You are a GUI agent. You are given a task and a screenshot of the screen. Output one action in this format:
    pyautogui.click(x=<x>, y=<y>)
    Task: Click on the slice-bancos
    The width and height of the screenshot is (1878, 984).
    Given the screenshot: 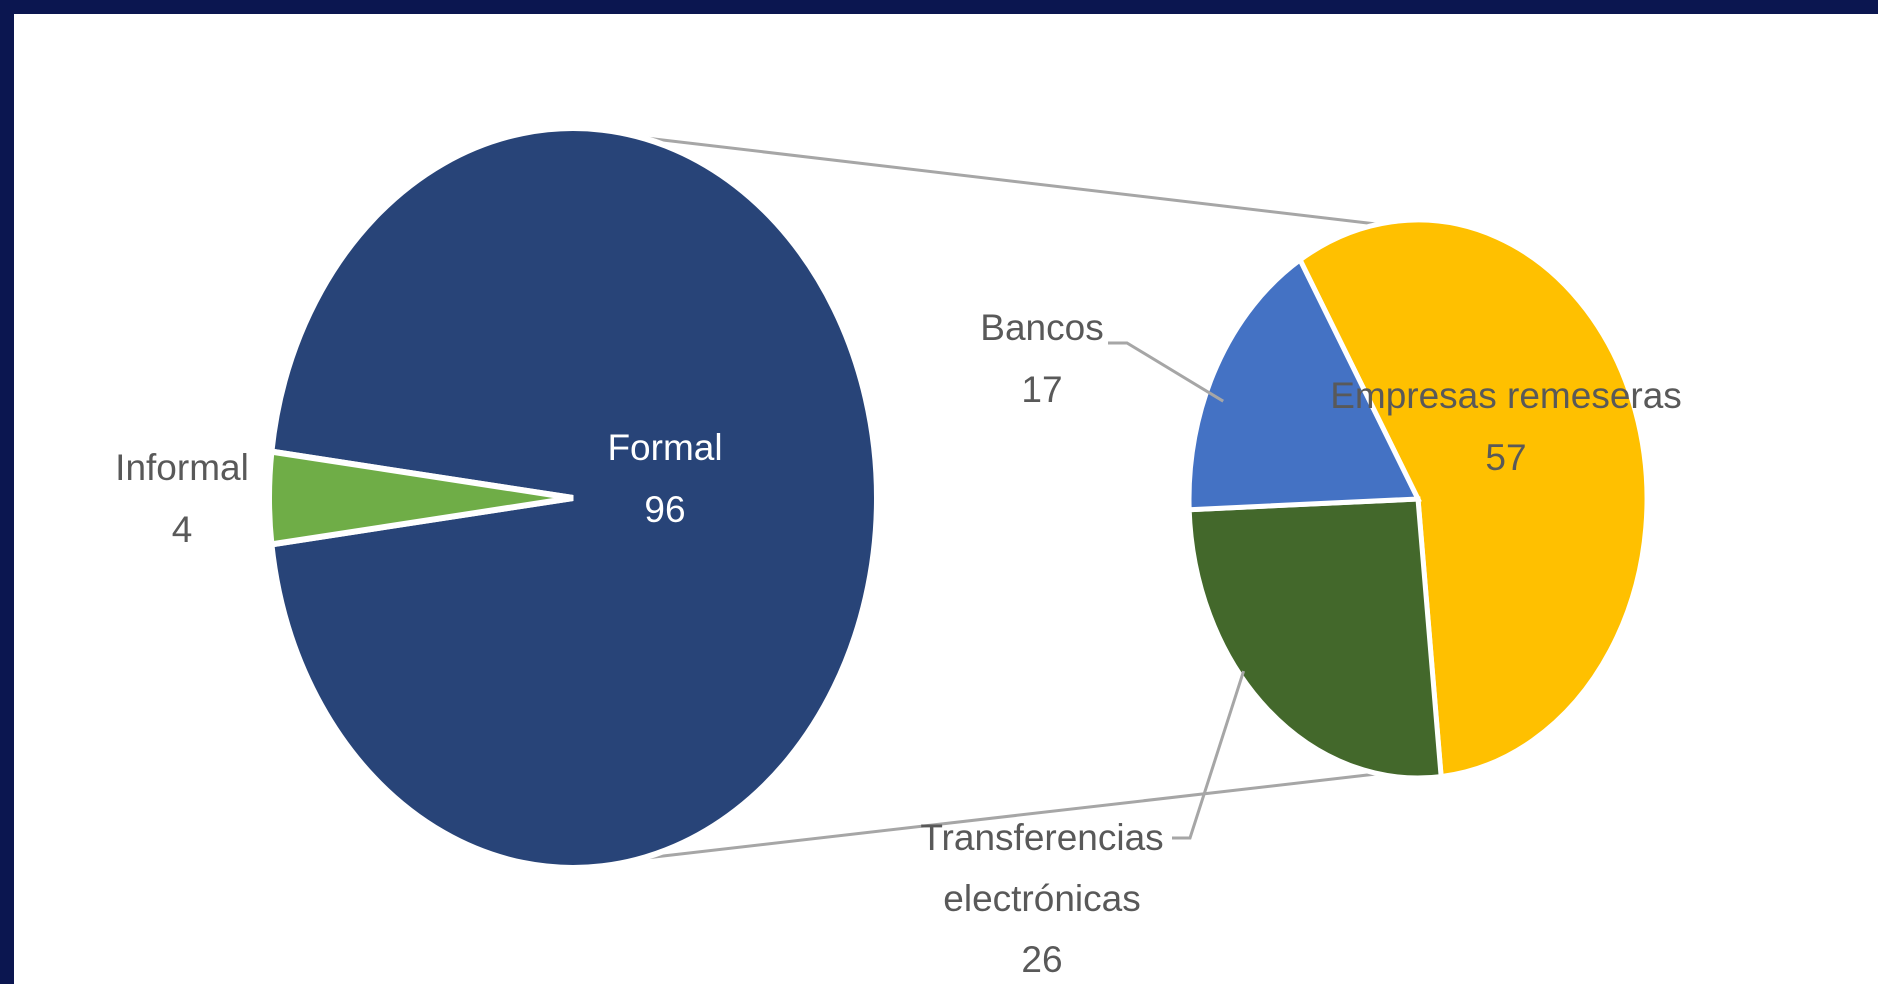 What is the action you would take?
    pyautogui.click(x=1304, y=384)
    